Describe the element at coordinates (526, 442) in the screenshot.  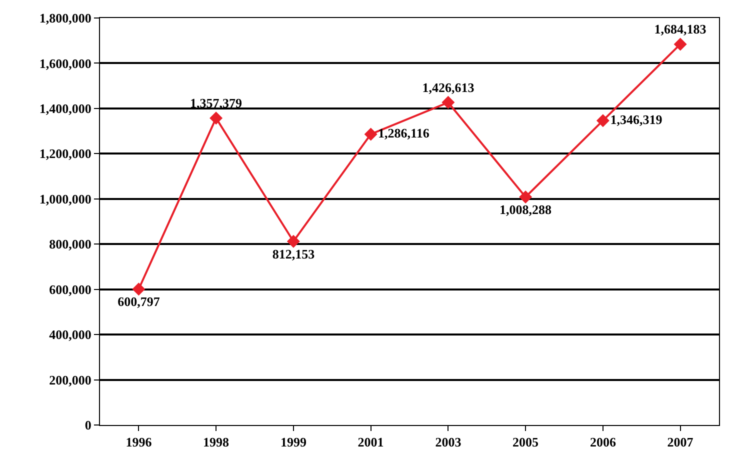
I see `x-tick-label: 2005` at that location.